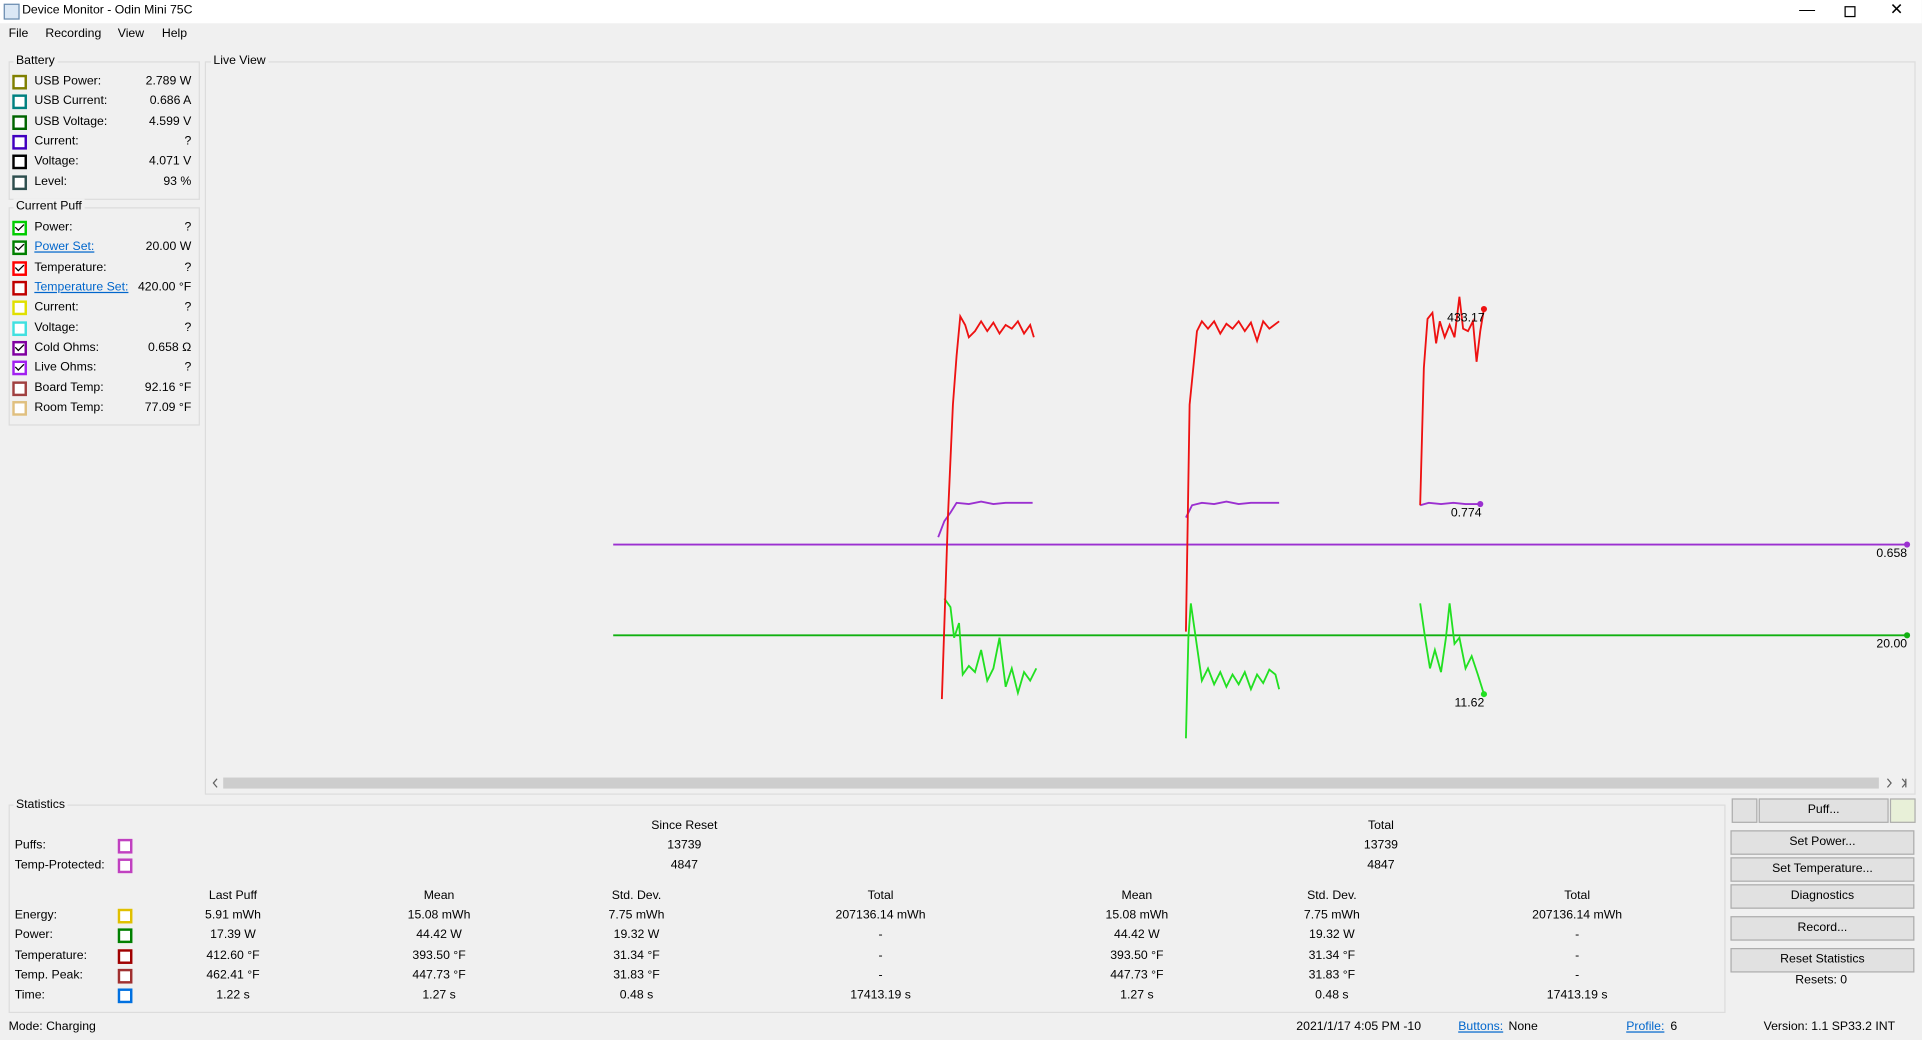  I want to click on stat-value: 207136.14 mWh, so click(1577, 915).